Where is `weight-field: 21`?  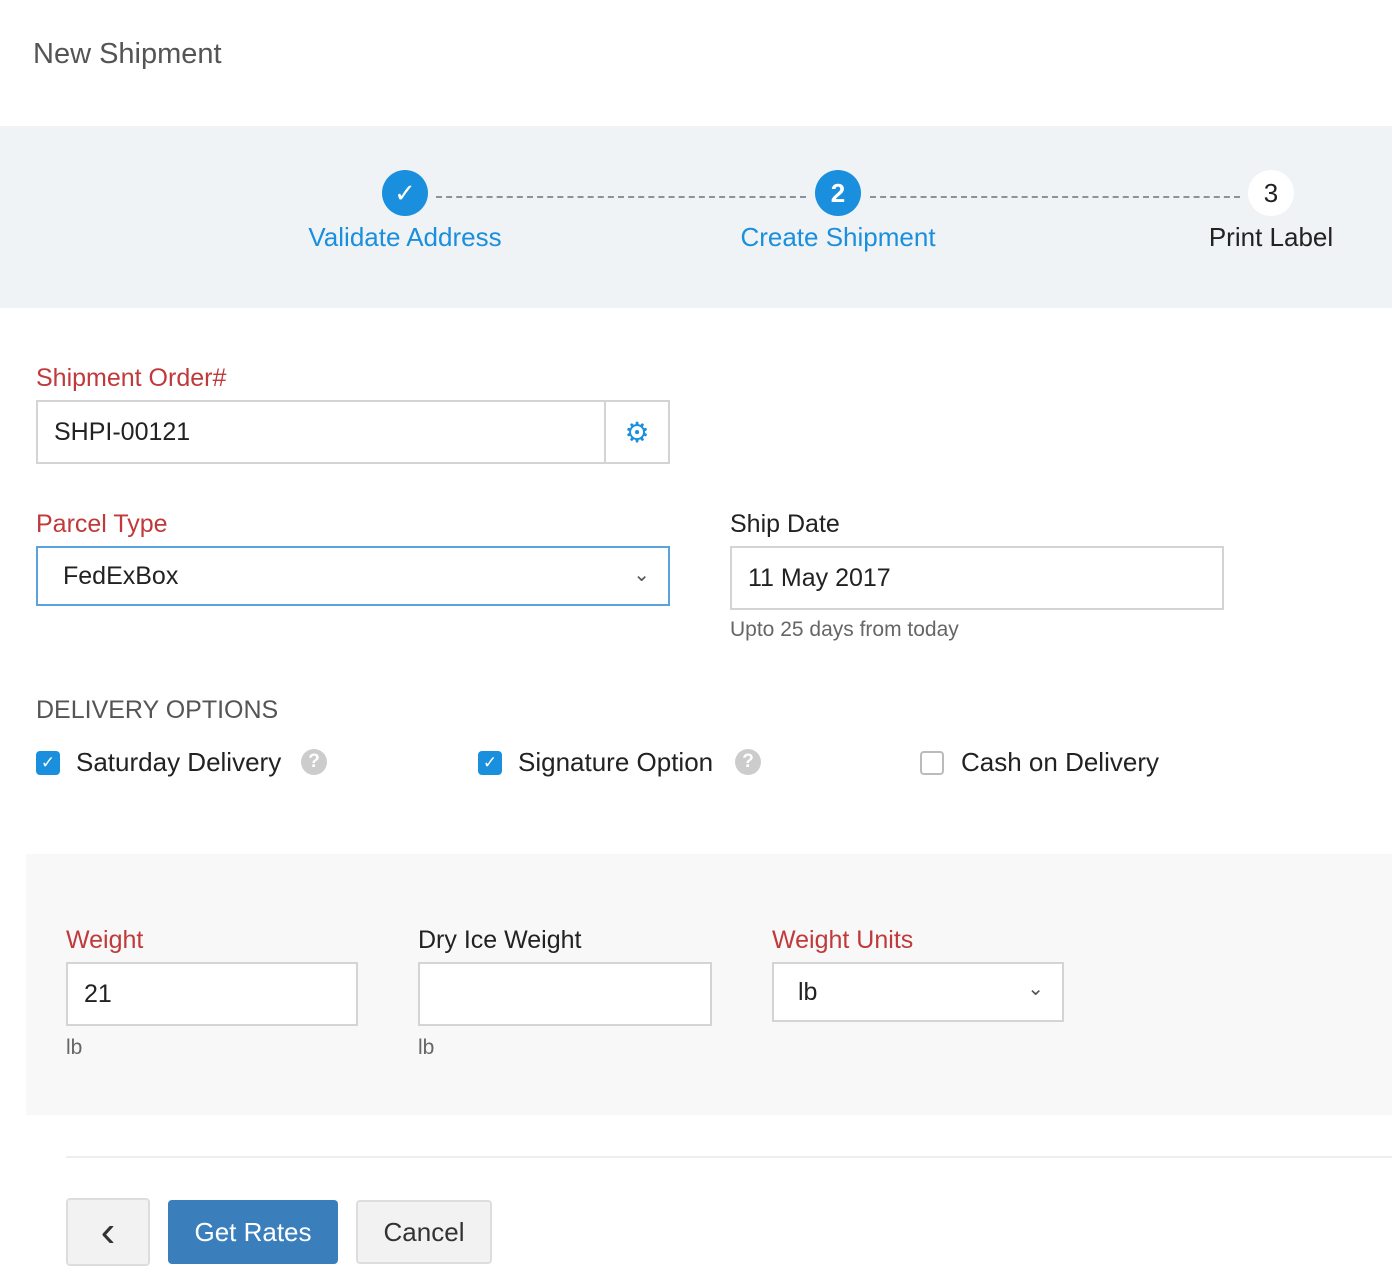
weight-field: 21 is located at coordinates (212, 994).